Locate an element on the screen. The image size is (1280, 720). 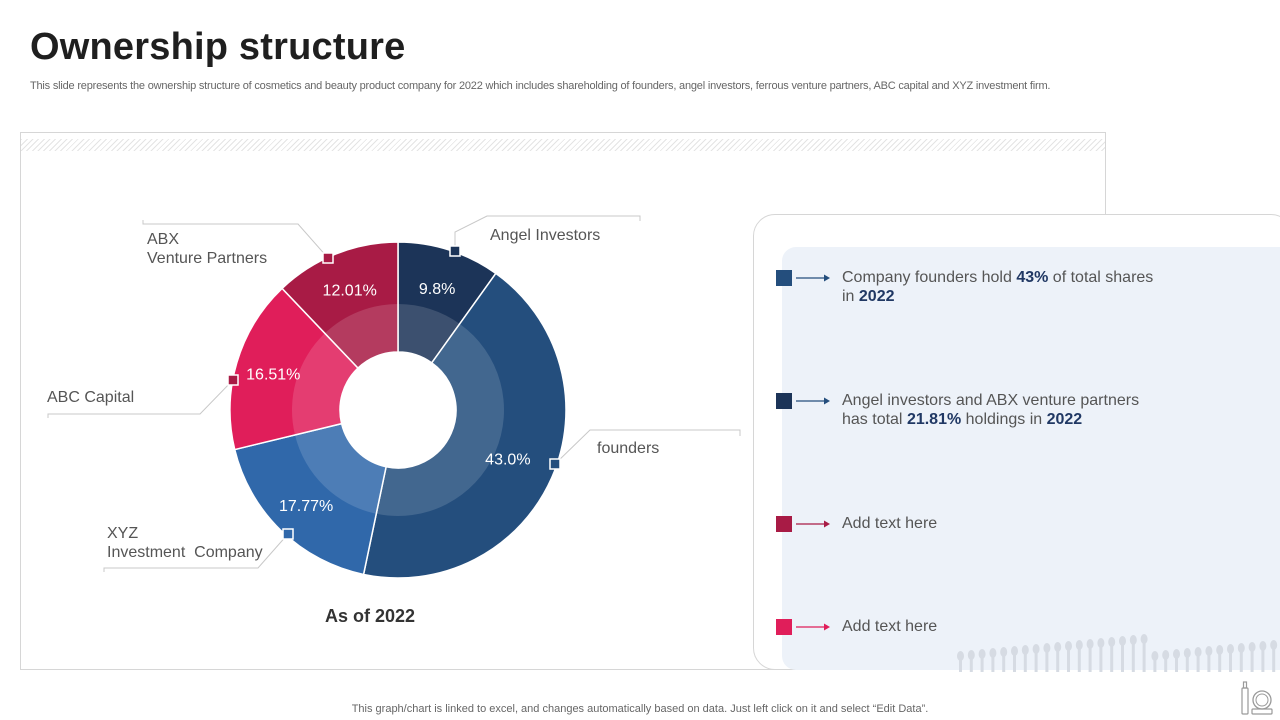
label-abx-venture: ABX Venture Partners is located at coordinates (207, 249).